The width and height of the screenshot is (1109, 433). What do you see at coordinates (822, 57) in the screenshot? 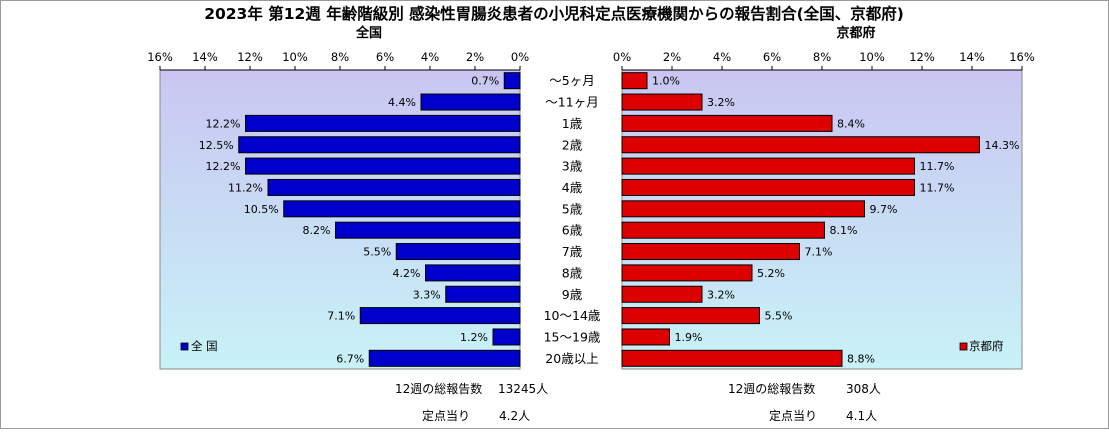
I see `kyoto-tick-label: 8%` at bounding box center [822, 57].